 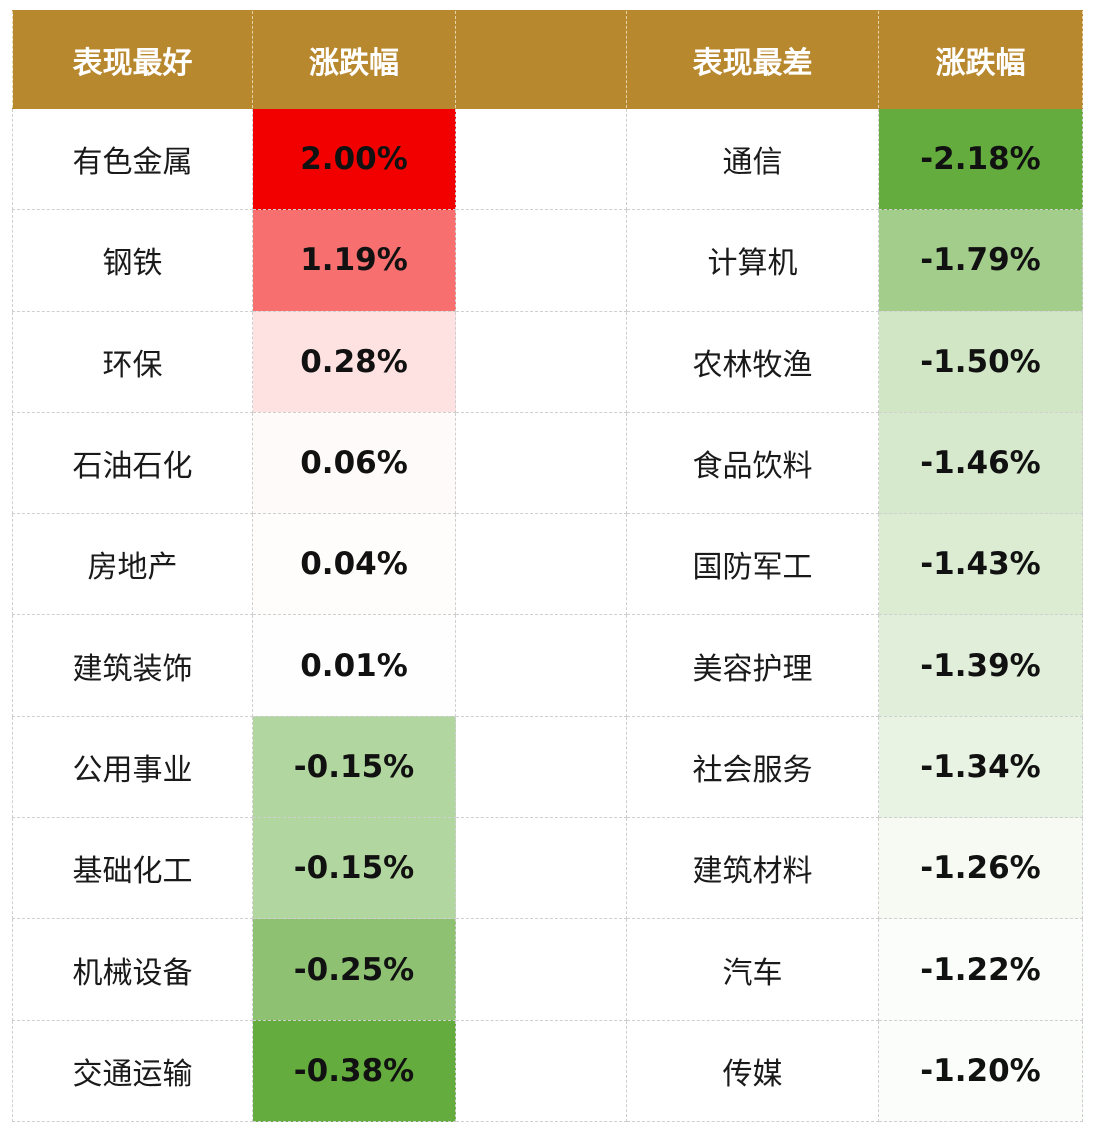 I want to click on best-sector-name: 有色金属, so click(x=132, y=159).